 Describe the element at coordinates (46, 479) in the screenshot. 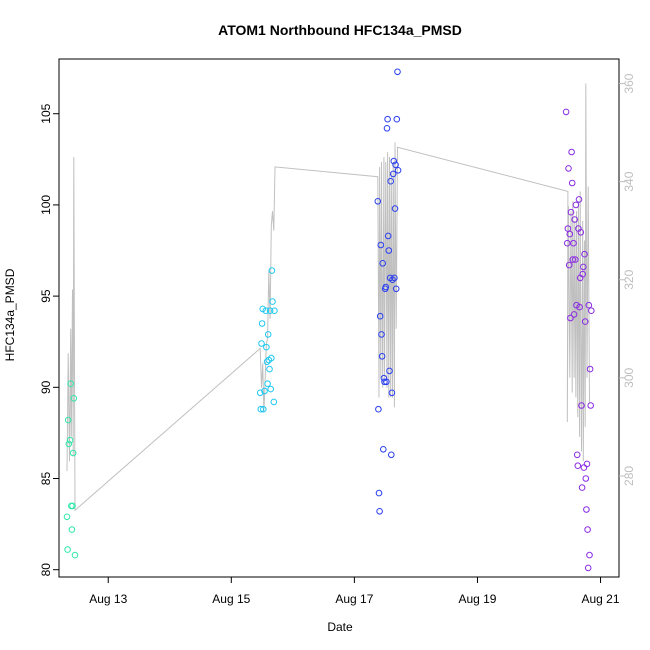

I see `y-tick-label-85: 85` at that location.